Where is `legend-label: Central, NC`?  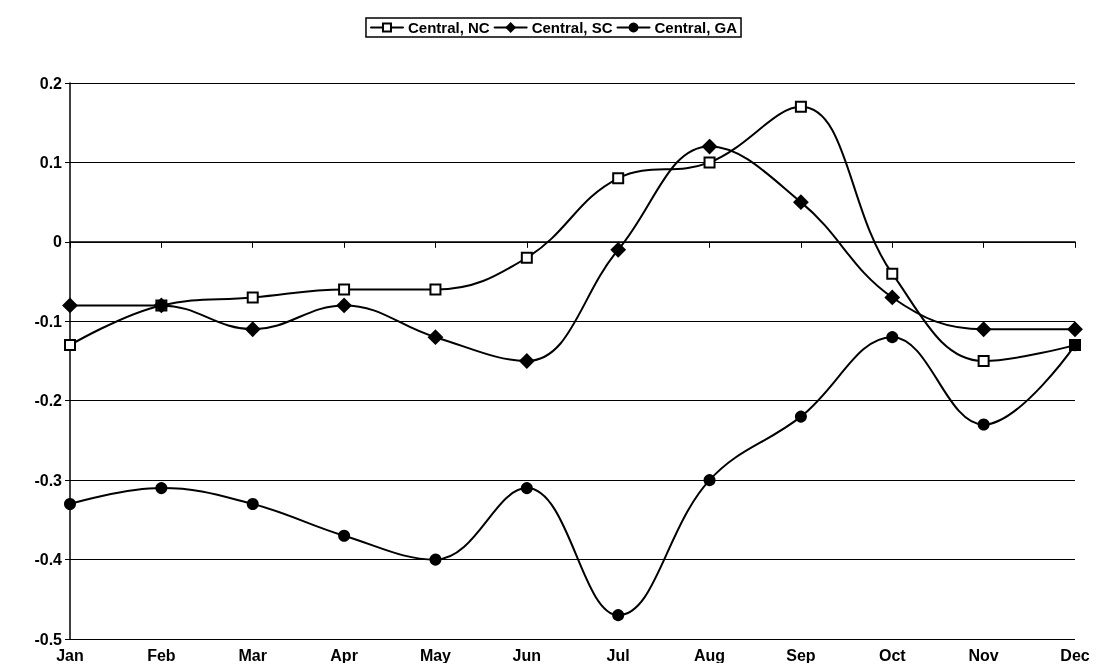 legend-label: Central, NC is located at coordinates (448, 27).